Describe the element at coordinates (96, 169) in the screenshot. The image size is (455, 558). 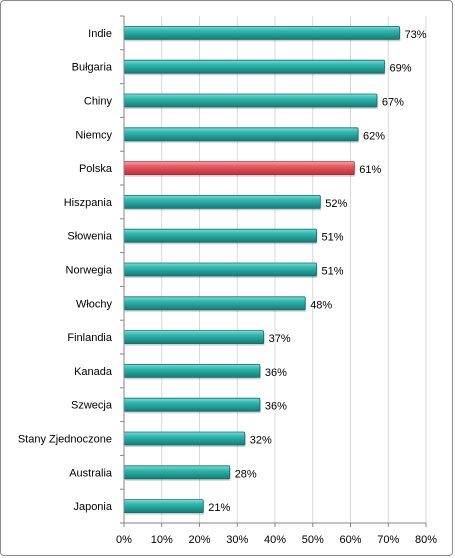
I see `category-label: Polska` at that location.